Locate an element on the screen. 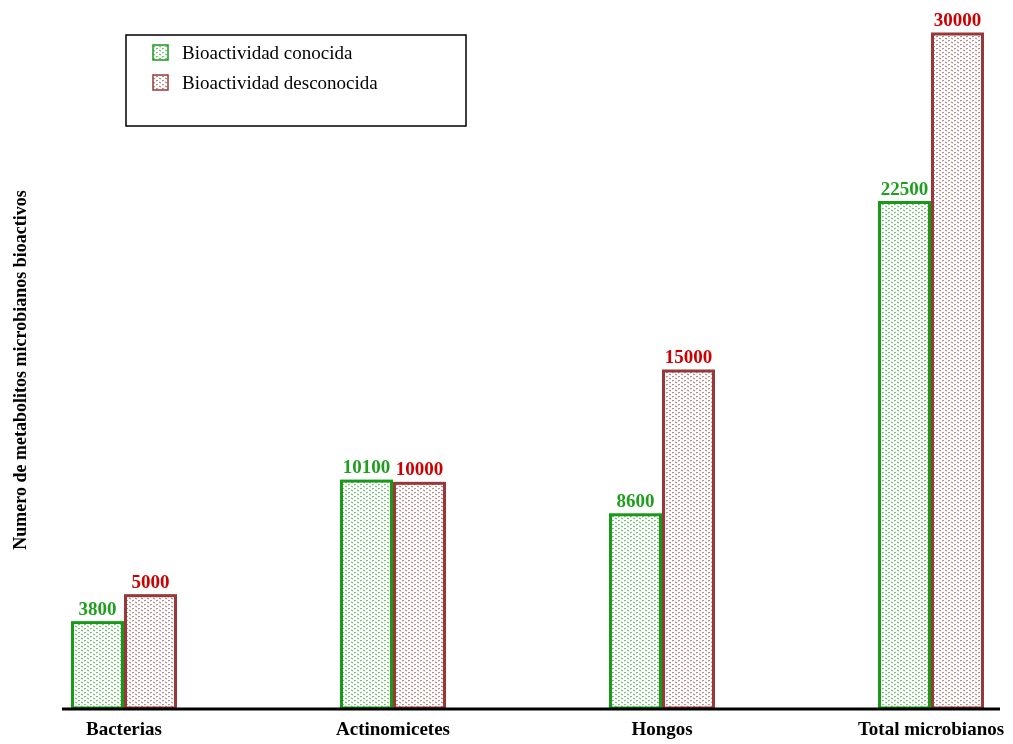  data-label: 22500 is located at coordinates (904, 188).